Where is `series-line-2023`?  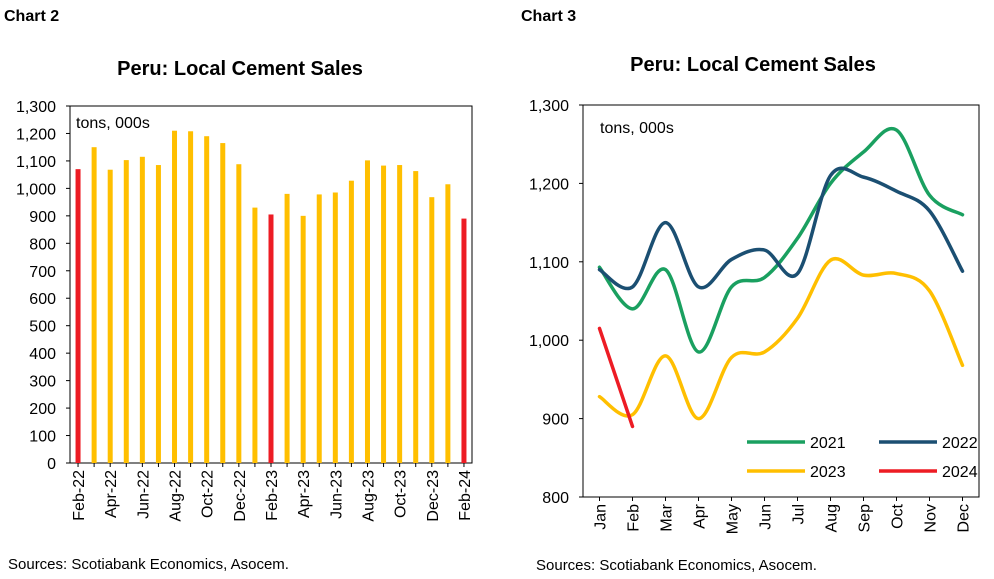
series-line-2023 is located at coordinates (781, 338).